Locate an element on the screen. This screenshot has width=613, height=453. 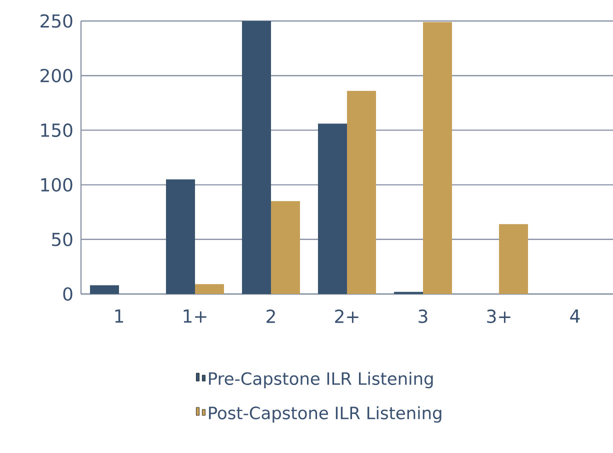
y-tick-label: 50 is located at coordinates (62, 239).